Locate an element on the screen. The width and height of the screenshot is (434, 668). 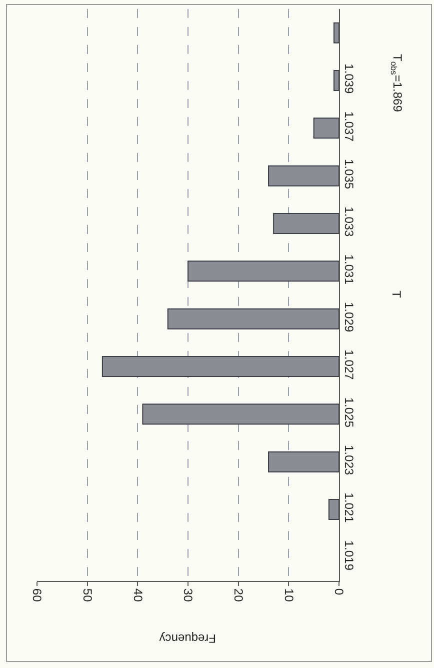
x-tick-label: 60 is located at coordinates (37, 595).